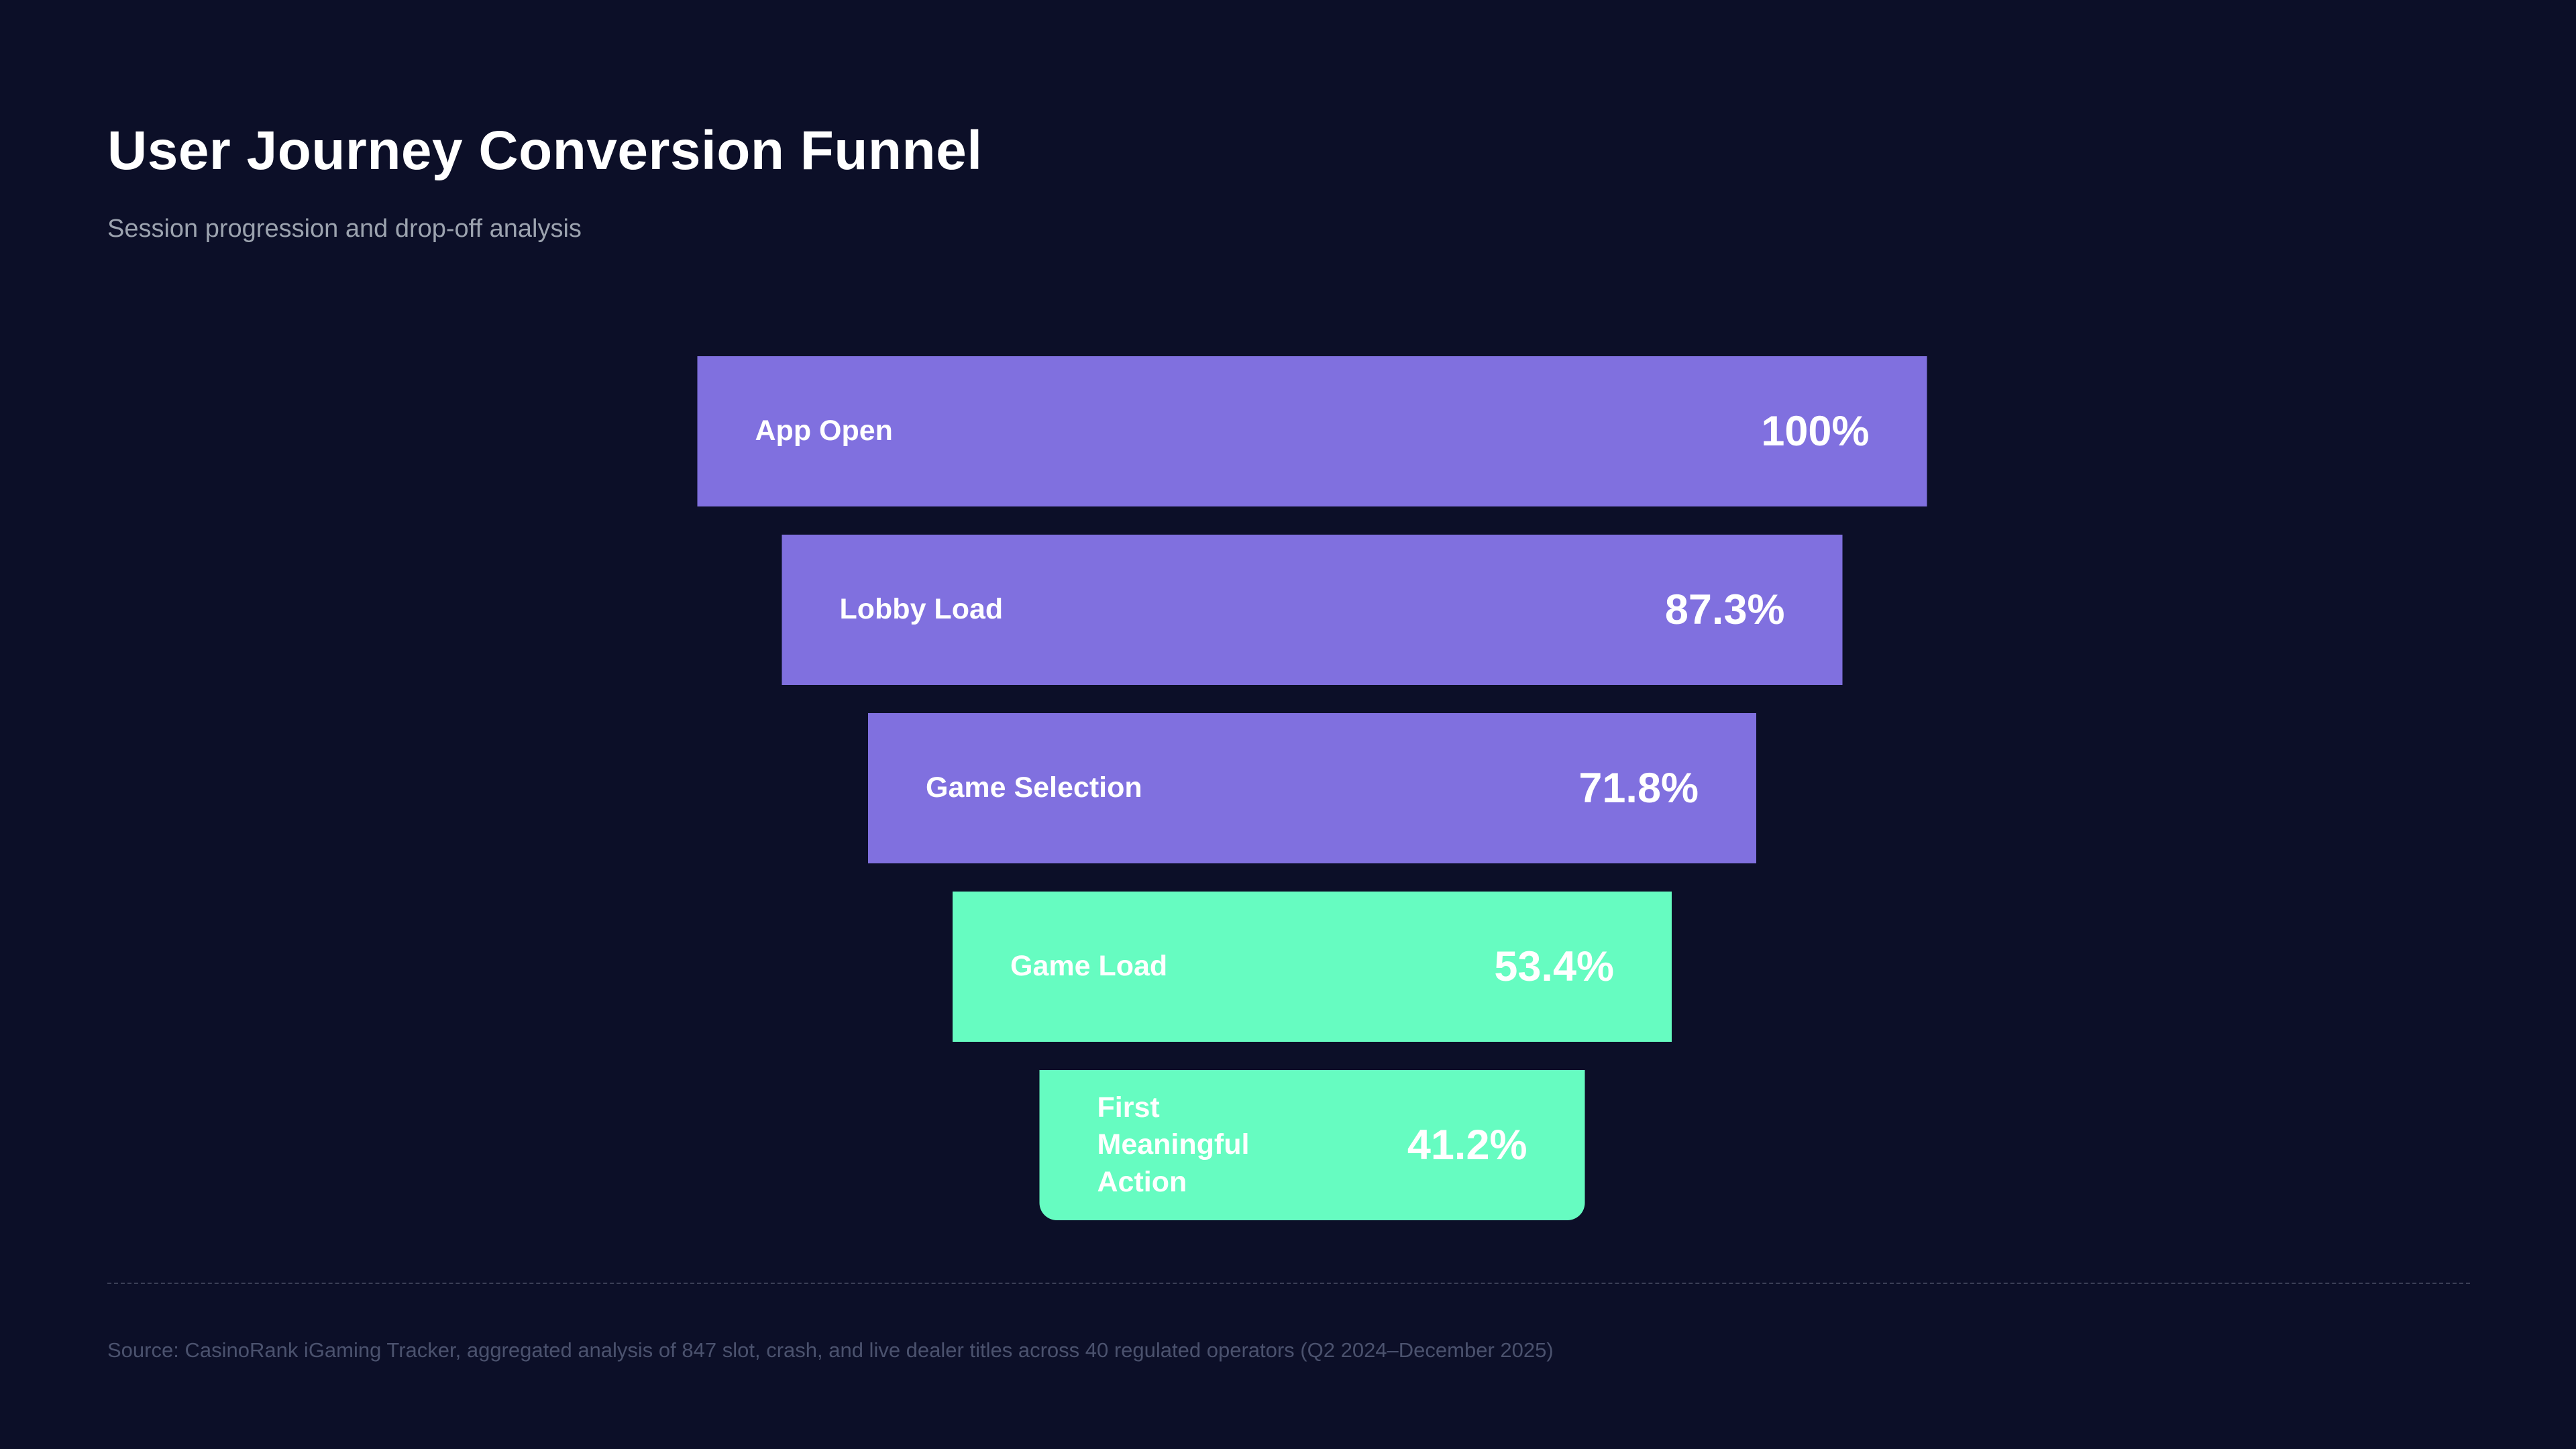 The height and width of the screenshot is (1449, 2576). Describe the element at coordinates (921, 609) in the screenshot. I see `funnel-stage-label: Lobby Load` at that location.